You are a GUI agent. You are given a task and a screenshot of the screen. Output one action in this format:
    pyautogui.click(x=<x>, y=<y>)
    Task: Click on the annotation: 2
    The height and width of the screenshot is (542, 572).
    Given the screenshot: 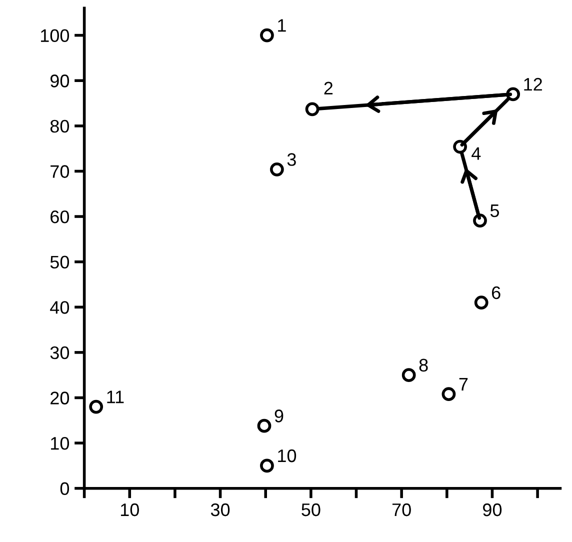 What is the action you would take?
    pyautogui.click(x=328, y=88)
    